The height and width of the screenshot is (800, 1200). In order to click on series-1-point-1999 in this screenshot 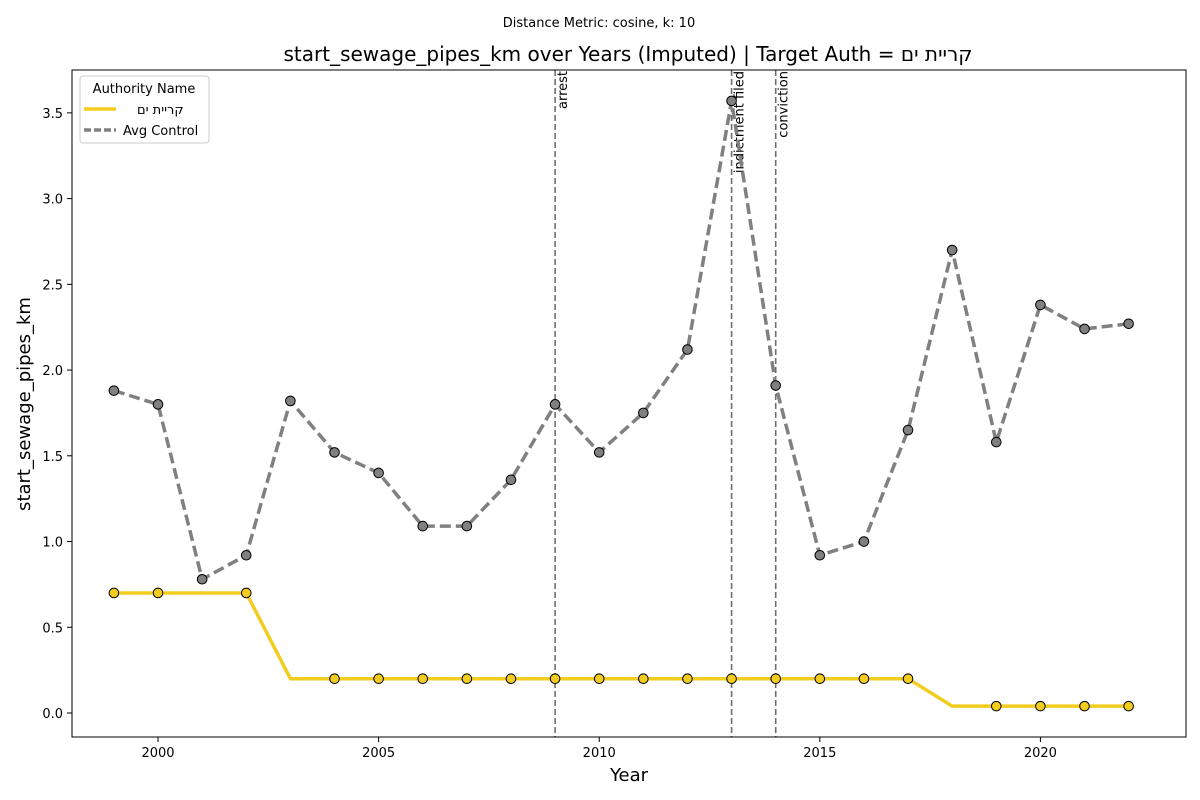, I will do `click(114, 390)`.